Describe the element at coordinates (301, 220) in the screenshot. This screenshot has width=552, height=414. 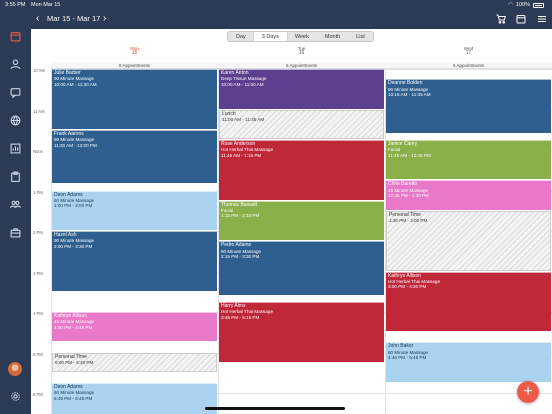
I see `appointment-event: Thomas Bassett Facial 1:15 PM - 2:15 PM` at that location.